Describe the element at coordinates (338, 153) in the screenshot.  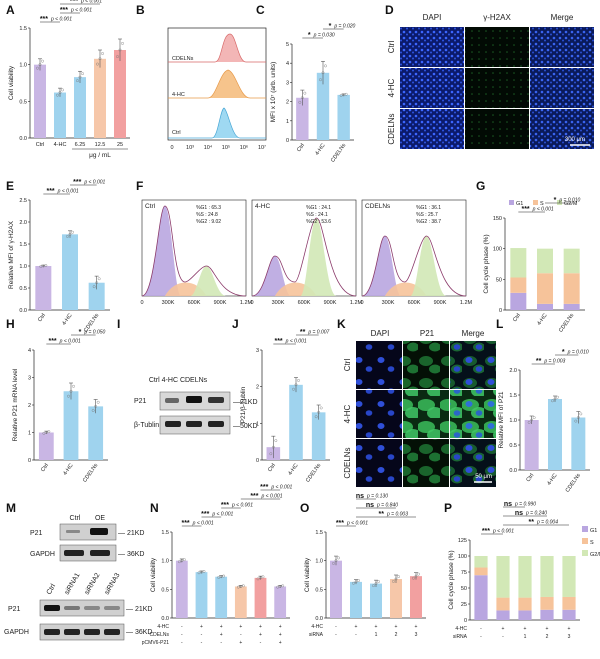
I see `x-tick-label: CDELNs` at that location.